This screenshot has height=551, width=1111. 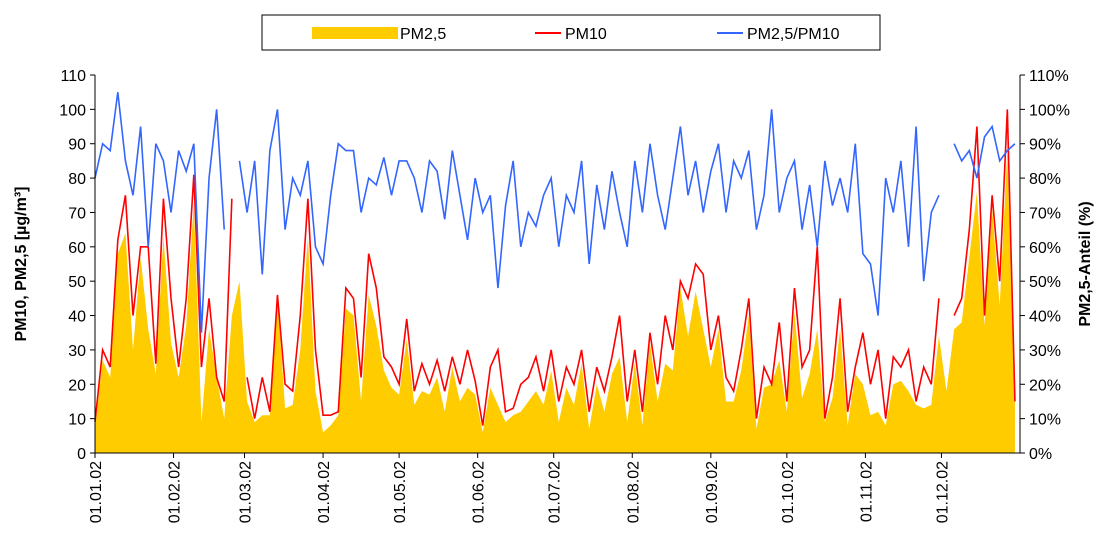 I want to click on y2-tick-label: 50%, so click(x=1045, y=282).